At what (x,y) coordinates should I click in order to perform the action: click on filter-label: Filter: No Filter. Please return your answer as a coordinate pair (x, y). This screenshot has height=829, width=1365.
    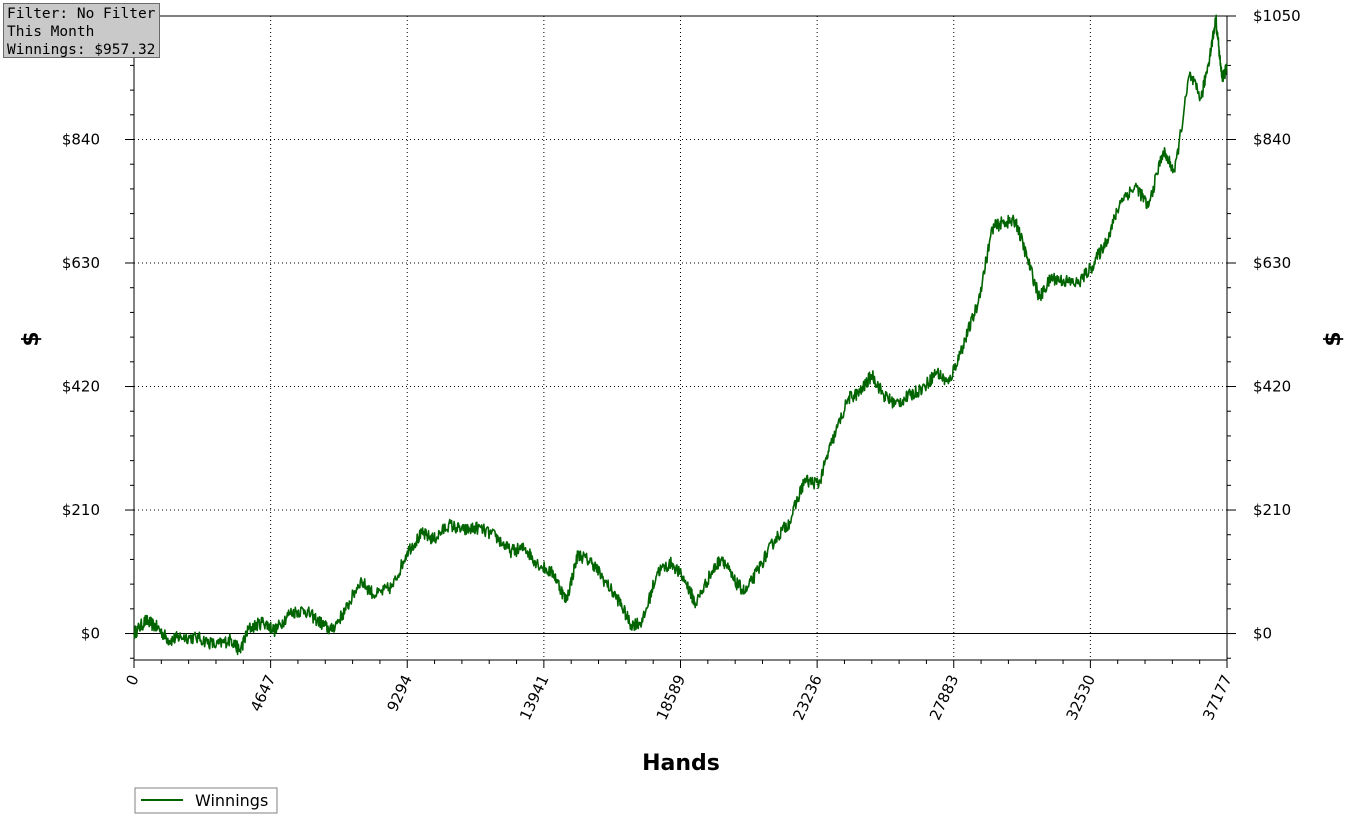
    Looking at the image, I should click on (81, 14).